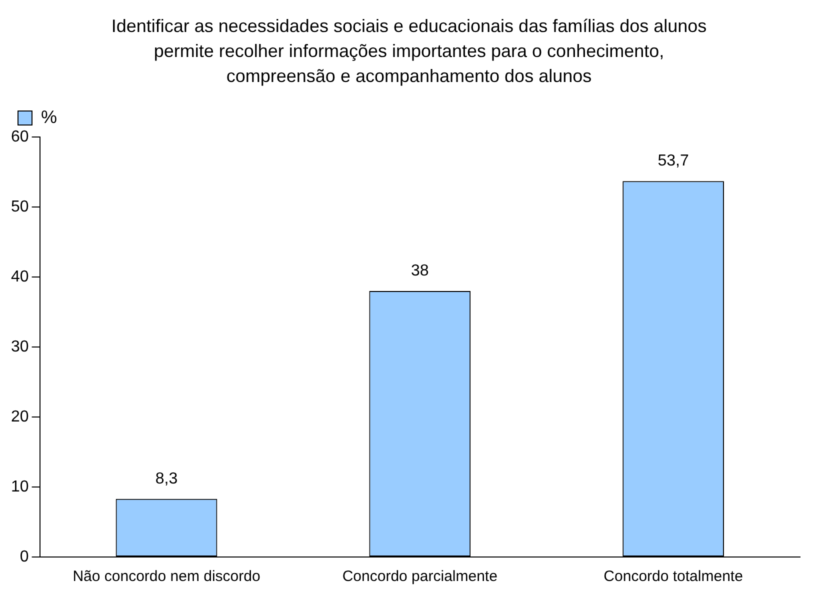 This screenshot has height=608, width=818. I want to click on legend-label: %, so click(49, 116).